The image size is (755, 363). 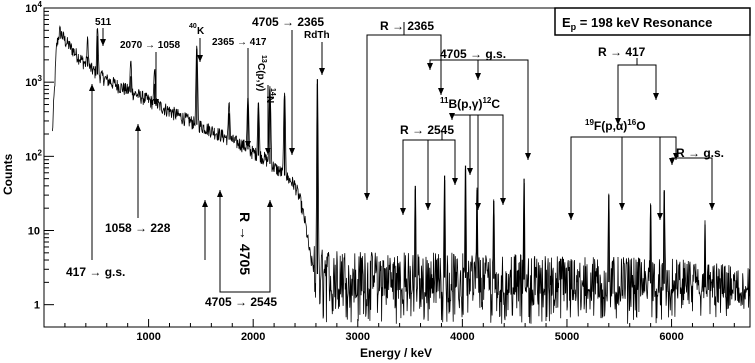 What do you see at coordinates (700, 153) in the screenshot?
I see `label-r-gs: R → g.s.` at bounding box center [700, 153].